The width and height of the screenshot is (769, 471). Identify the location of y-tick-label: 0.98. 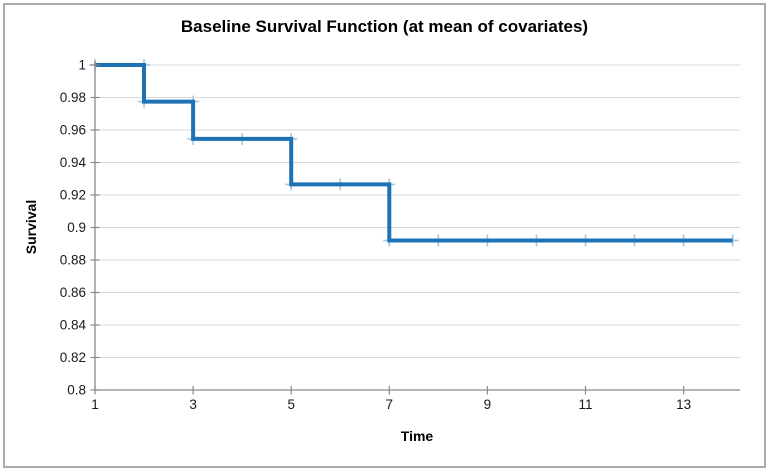
(73, 97).